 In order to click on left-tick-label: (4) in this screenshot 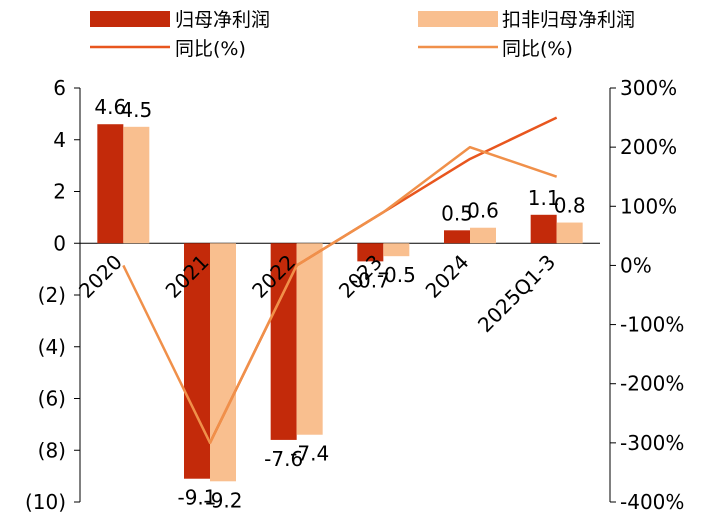, I will do `click(52, 347)`.